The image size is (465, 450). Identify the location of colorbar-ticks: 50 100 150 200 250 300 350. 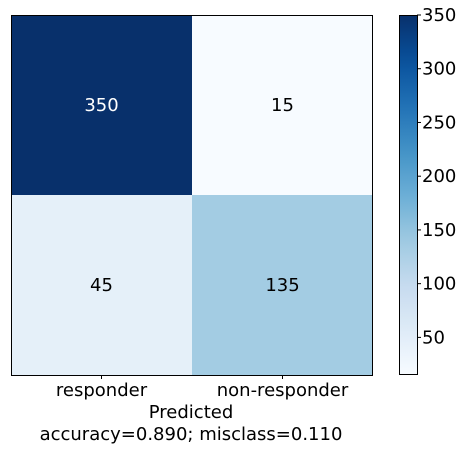
(436, 176).